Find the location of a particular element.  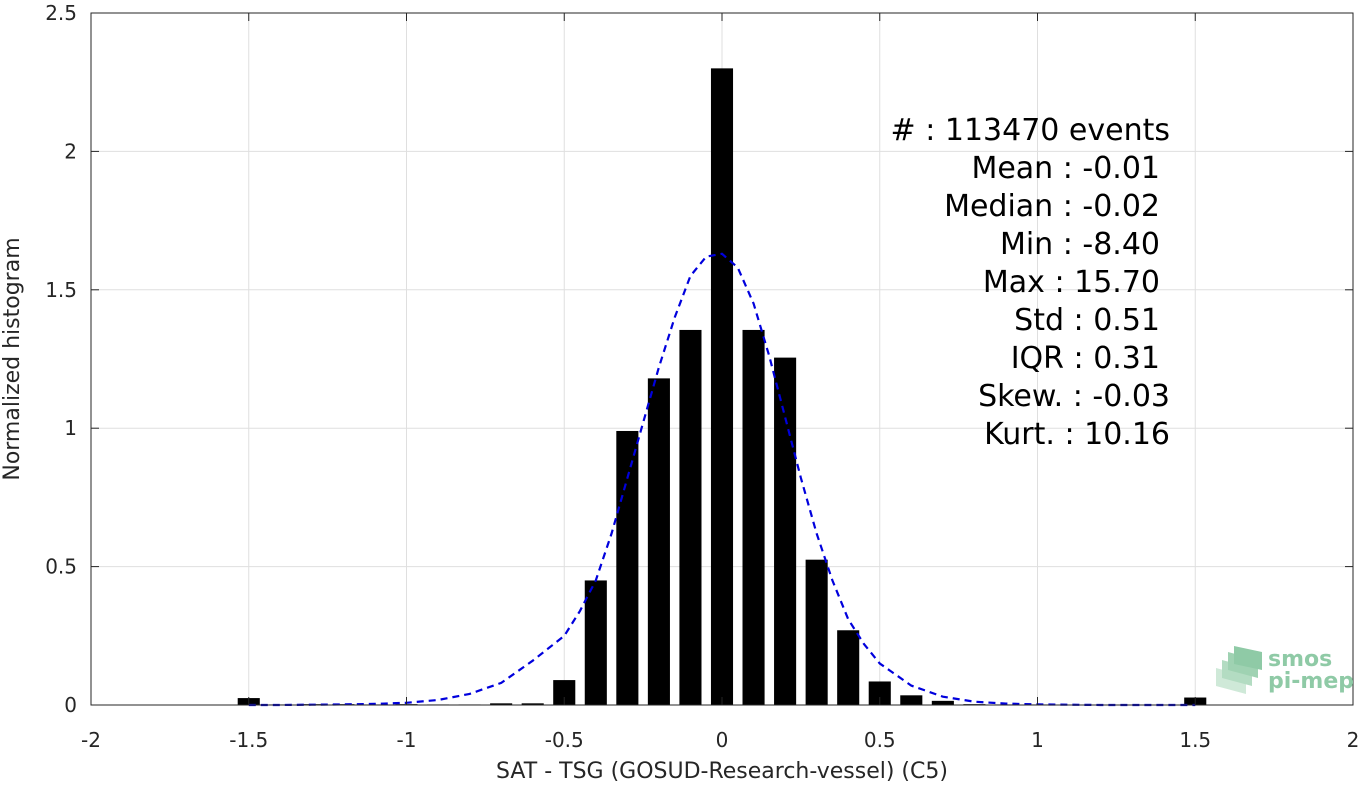

x-tick-label: 2 is located at coordinates (1353, 740).